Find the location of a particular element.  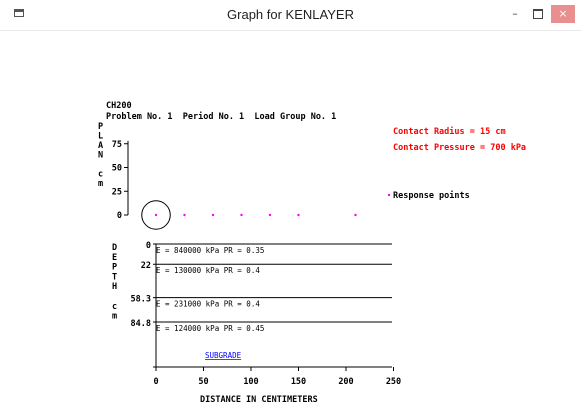

plan-axis-letter: L is located at coordinates (100, 137).